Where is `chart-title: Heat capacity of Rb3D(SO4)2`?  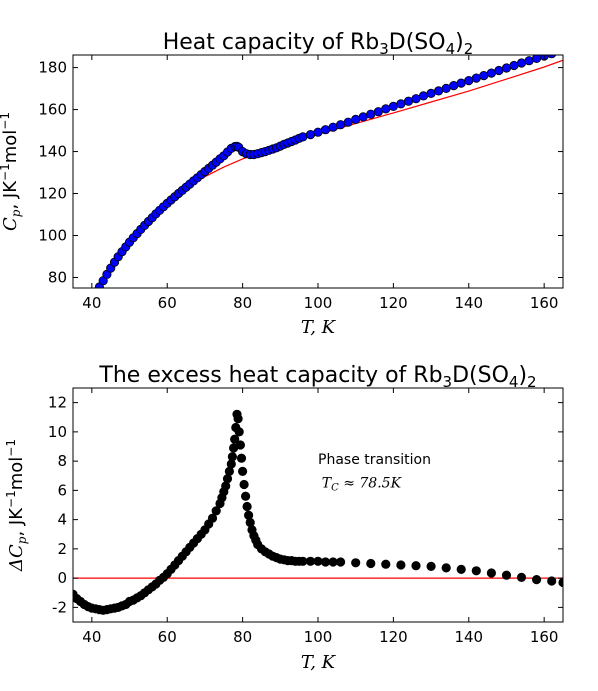
chart-title: Heat capacity of Rb3D(SO4)2 is located at coordinates (318, 44).